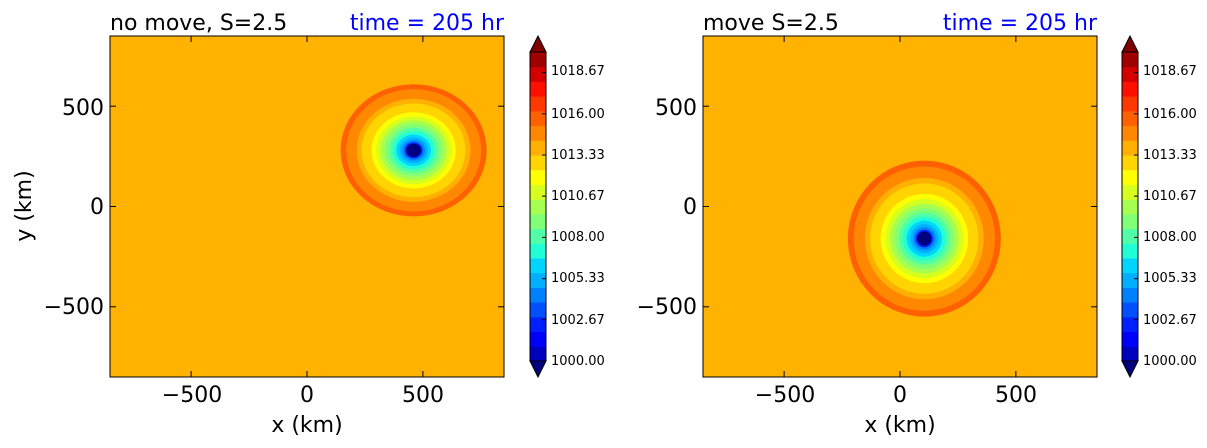 The image size is (1207, 448). Describe the element at coordinates (198, 23) in the screenshot. I see `panel-title-left: no move, S=2.5` at that location.